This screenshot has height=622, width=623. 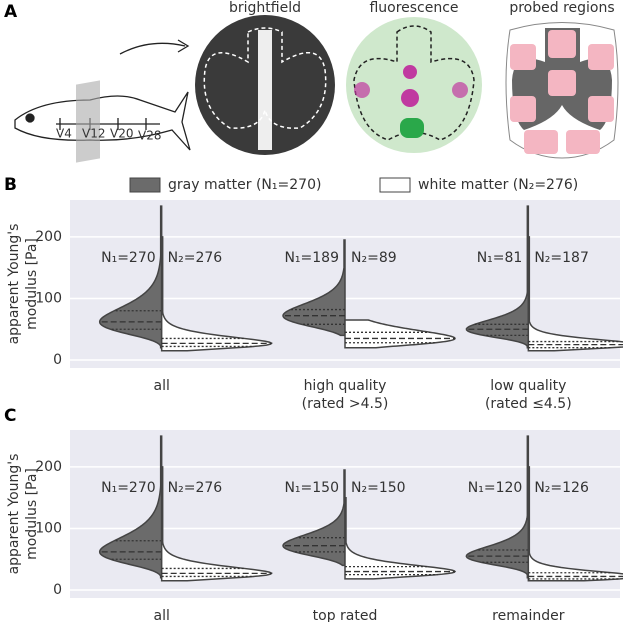 I want to click on n-label: N₂=89, so click(x=374, y=258).